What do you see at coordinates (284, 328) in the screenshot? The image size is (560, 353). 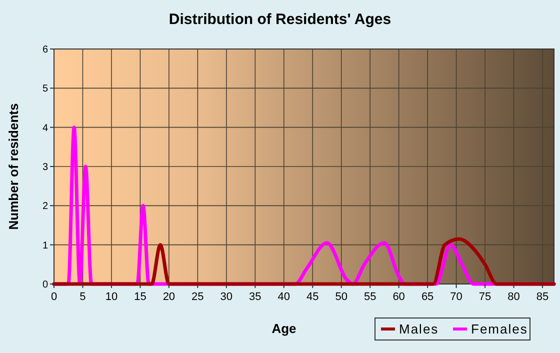 I see `x-axis-title: Age` at bounding box center [284, 328].